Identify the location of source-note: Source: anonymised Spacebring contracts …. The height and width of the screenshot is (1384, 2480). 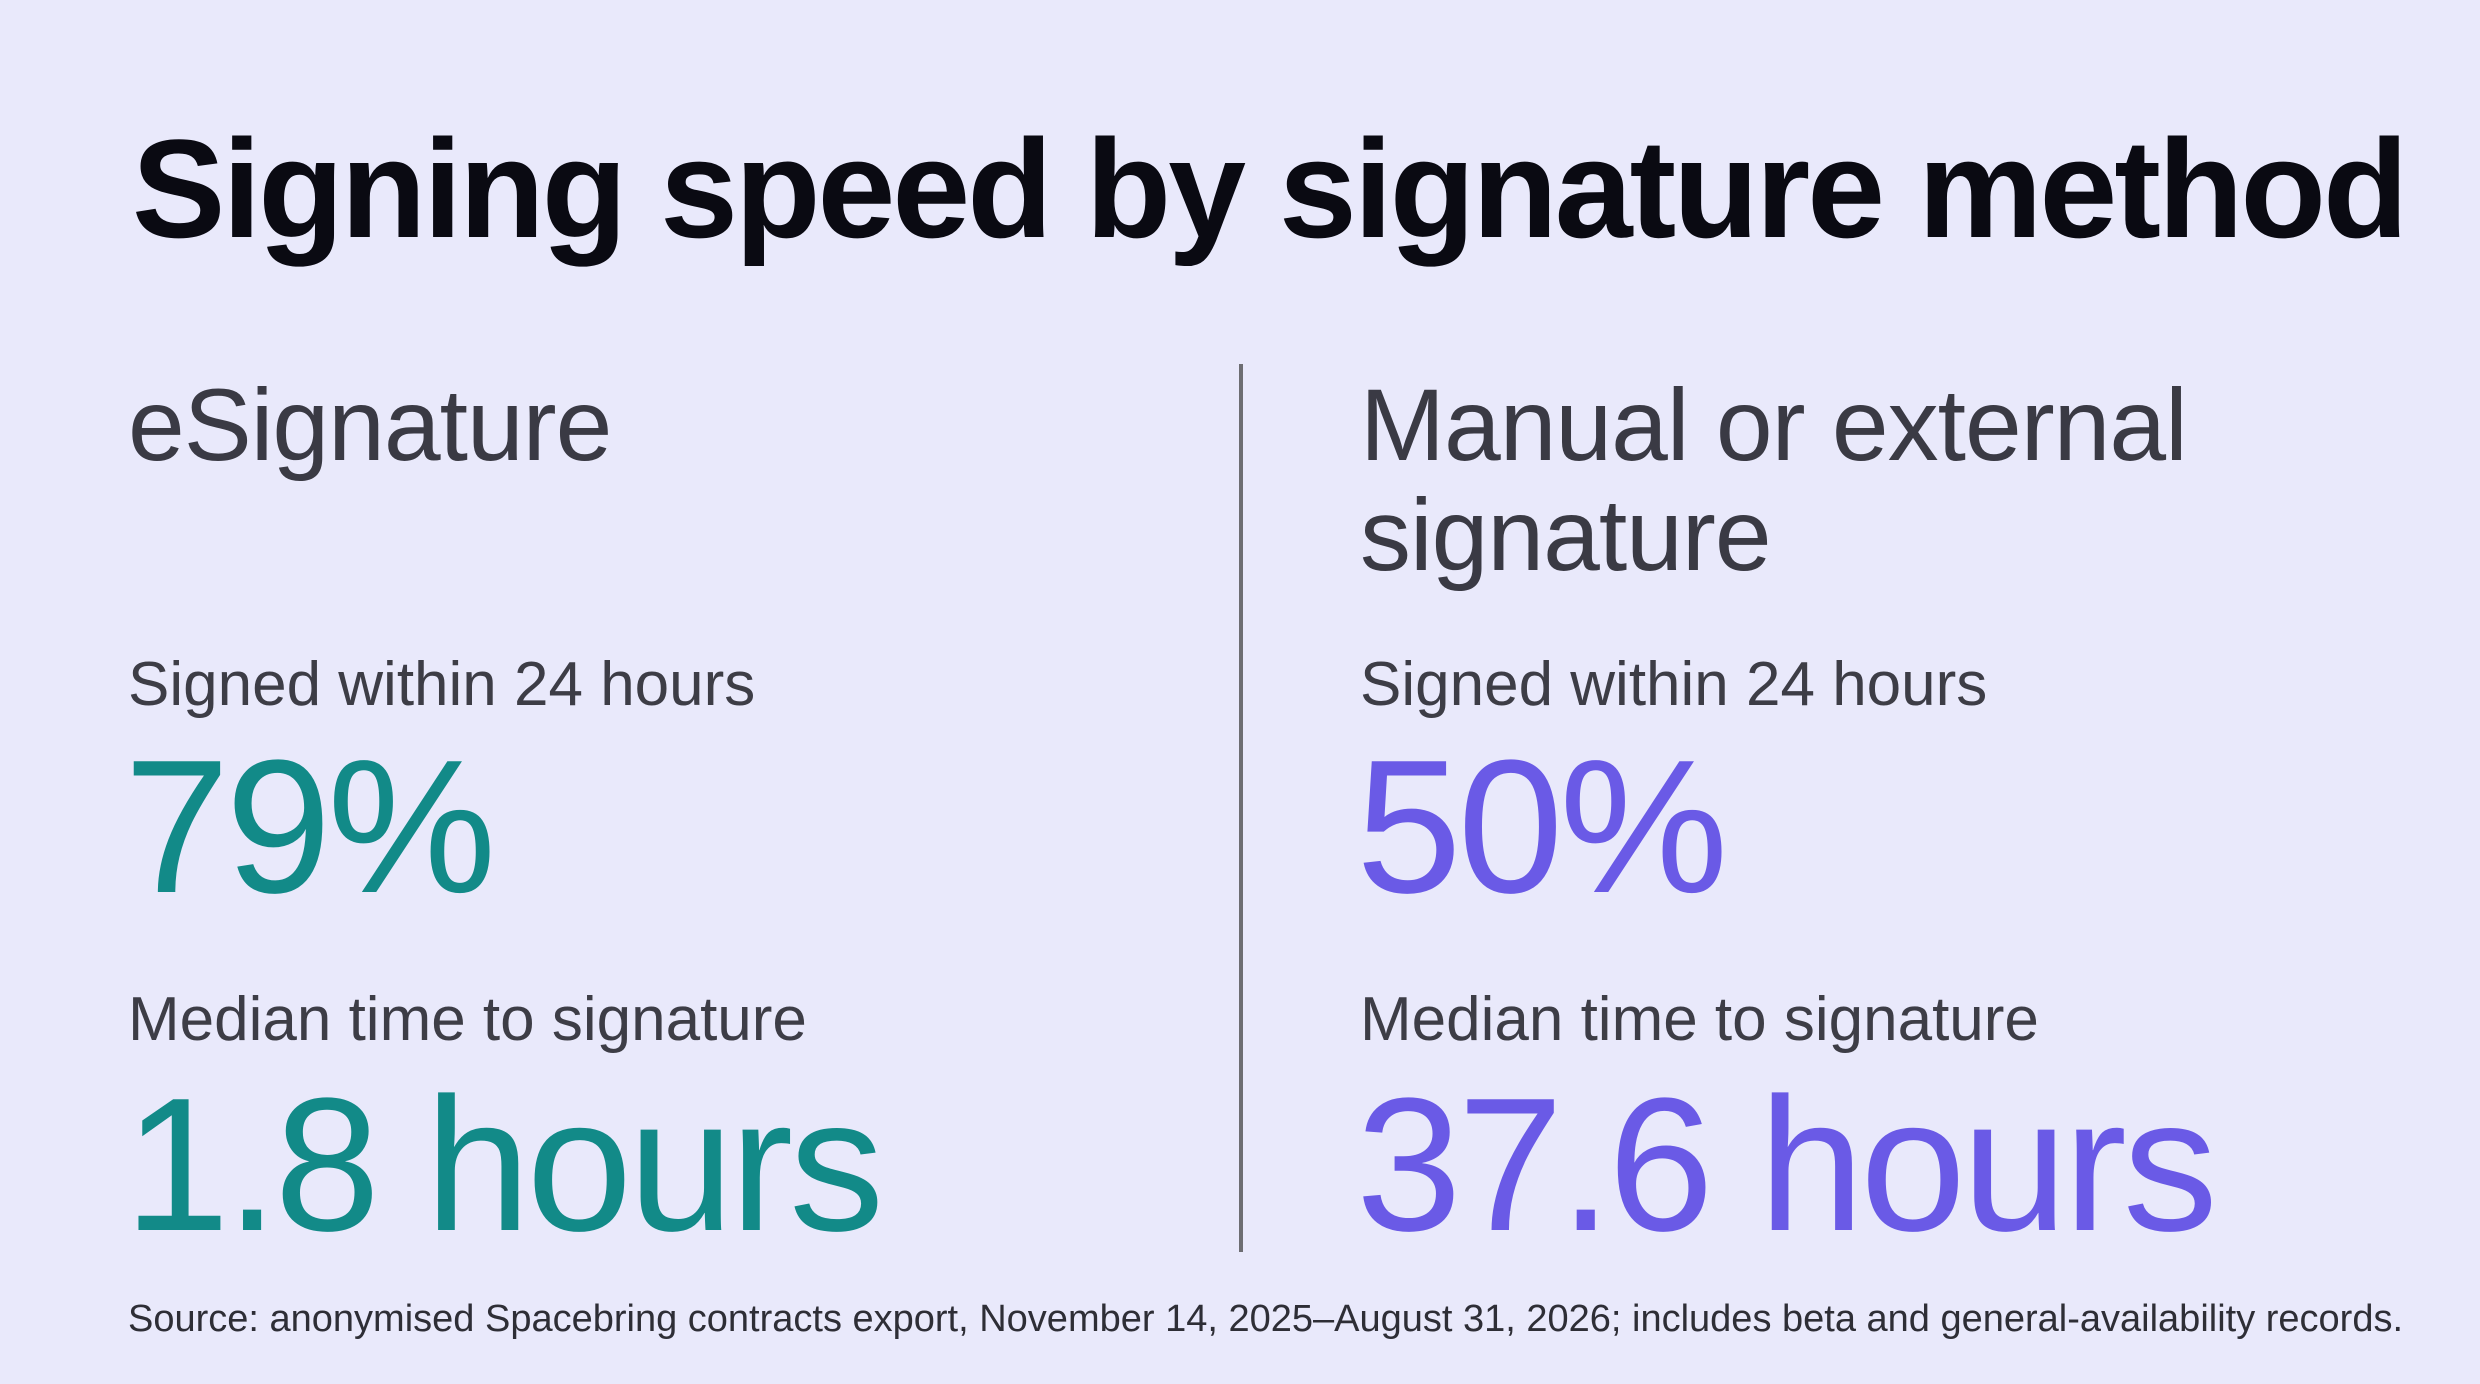
(1266, 1319).